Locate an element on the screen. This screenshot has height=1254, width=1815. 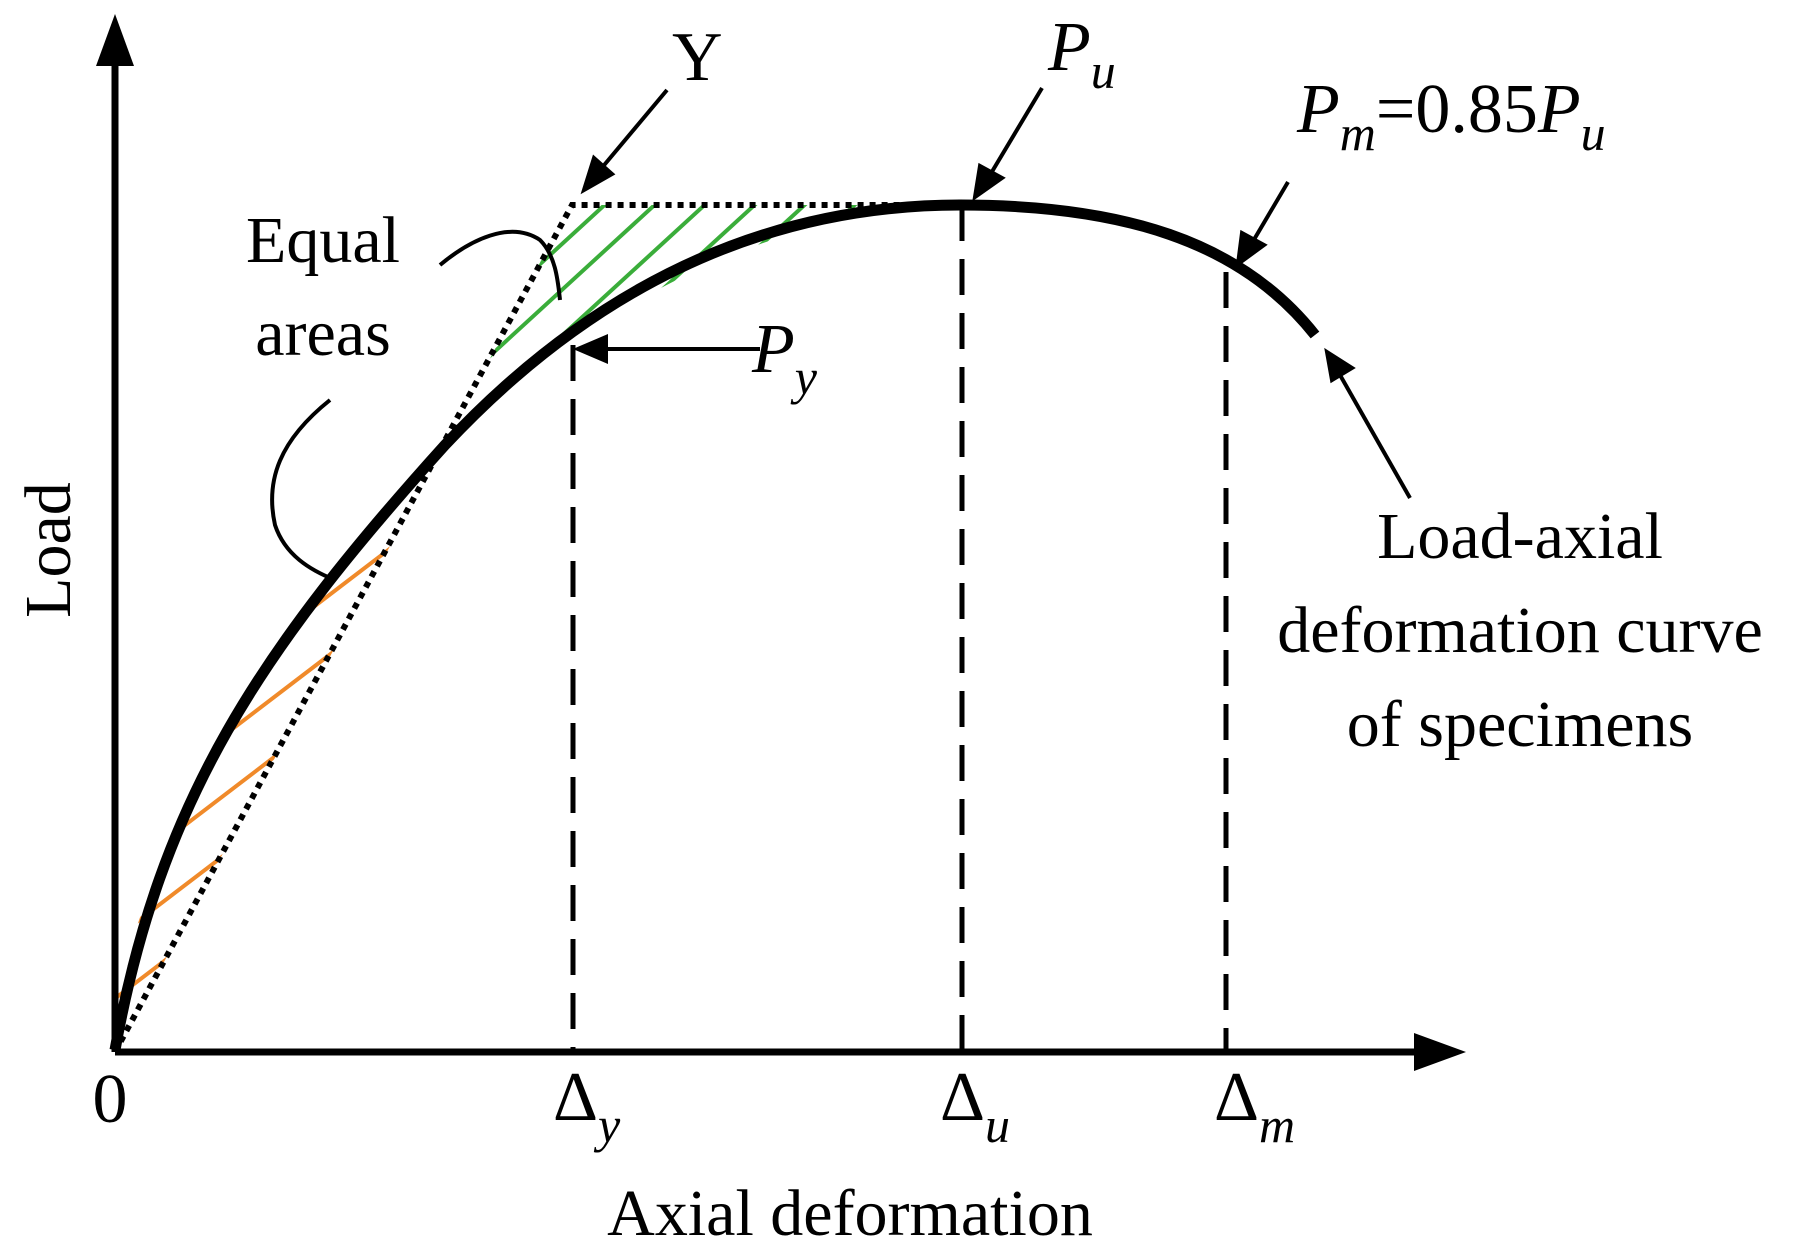
curve-label-line3: of specimens is located at coordinates (1520, 724).